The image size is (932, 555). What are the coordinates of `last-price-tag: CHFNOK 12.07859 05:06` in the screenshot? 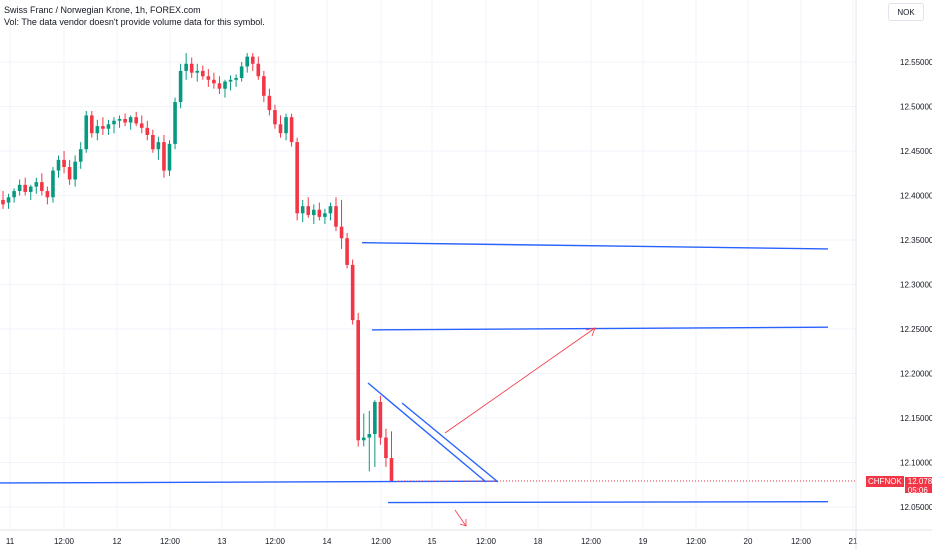 It's located at (899, 485).